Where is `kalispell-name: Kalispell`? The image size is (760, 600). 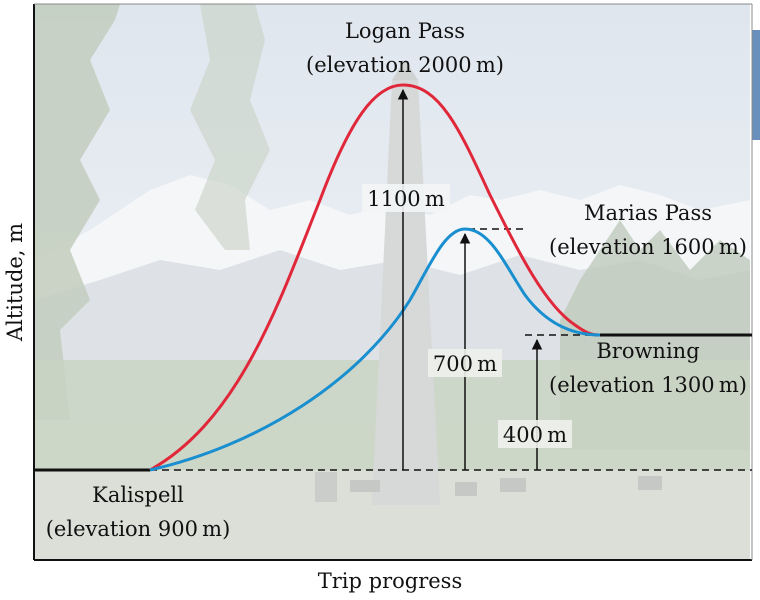 kalispell-name: Kalispell is located at coordinates (138, 495).